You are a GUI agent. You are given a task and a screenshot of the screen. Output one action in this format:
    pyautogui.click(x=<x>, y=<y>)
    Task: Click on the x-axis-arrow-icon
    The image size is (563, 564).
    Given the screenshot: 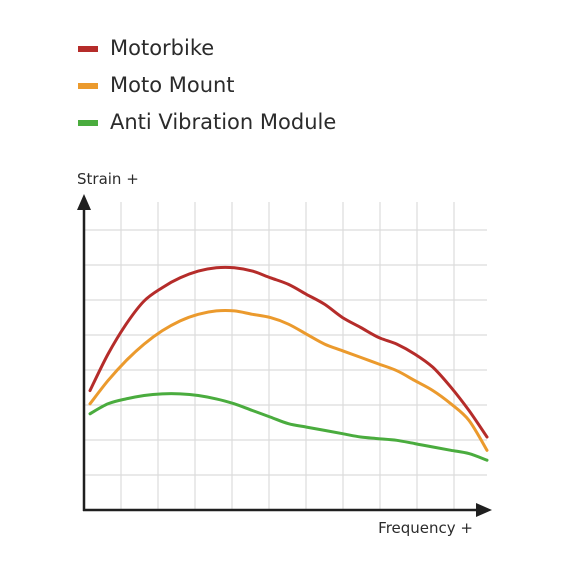 What is the action you would take?
    pyautogui.click(x=484, y=510)
    